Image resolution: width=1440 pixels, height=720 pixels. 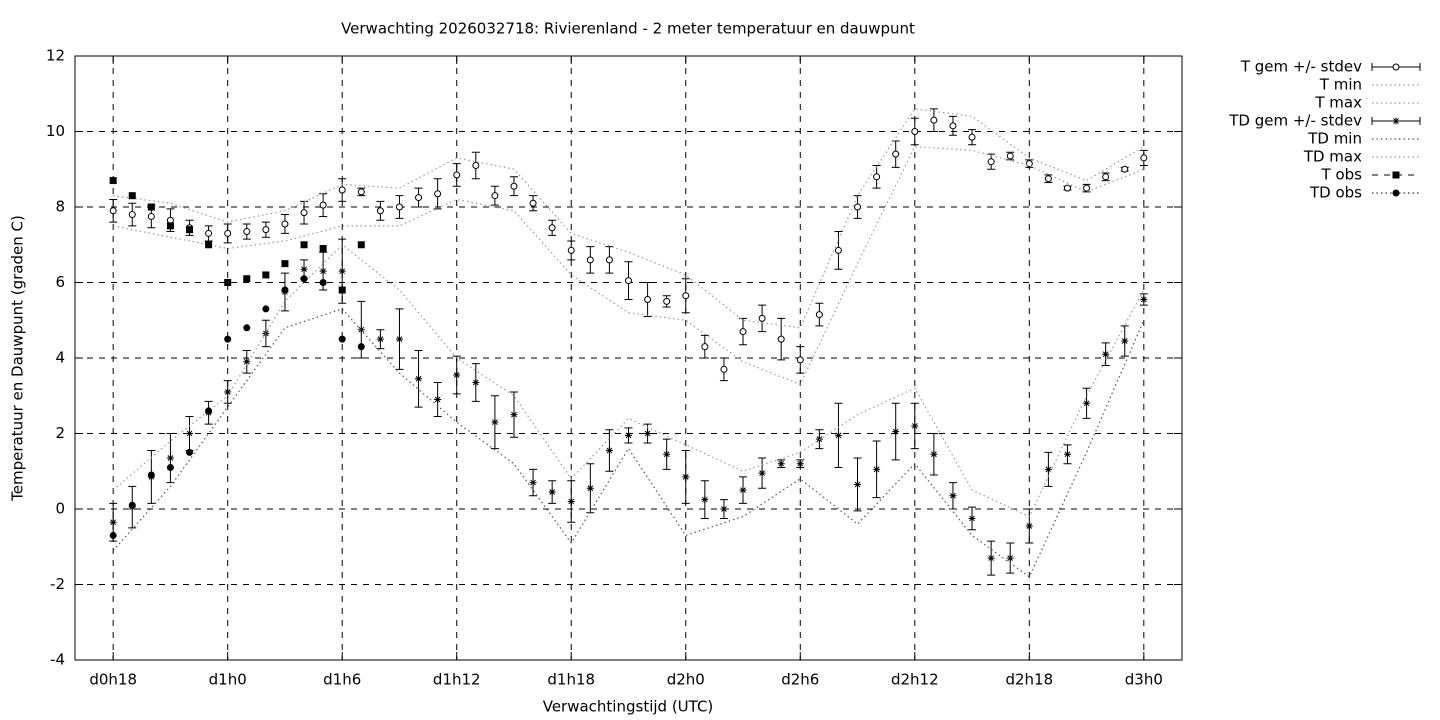 I want to click on legend-label: T min, so click(x=1340, y=85).